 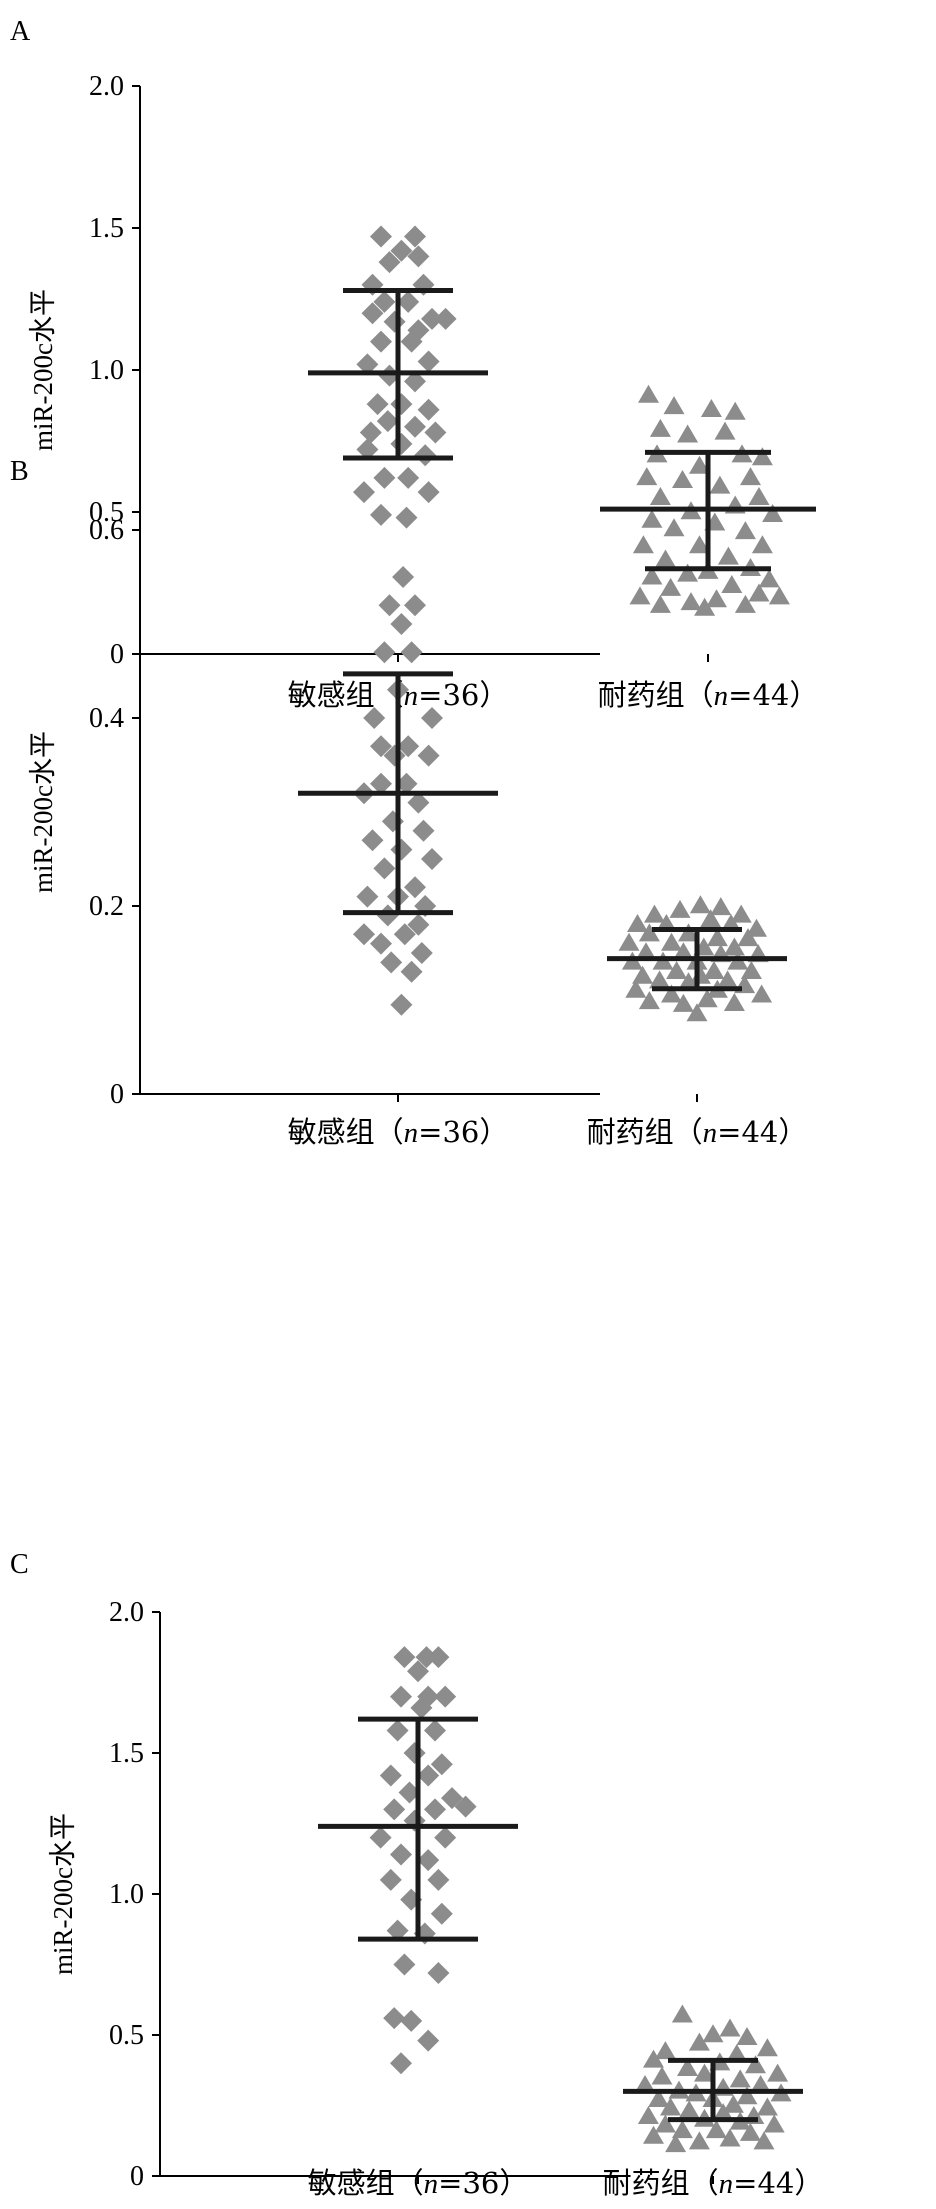 I want to click on y-tick-label: 1.0, so click(x=126, y=1894).